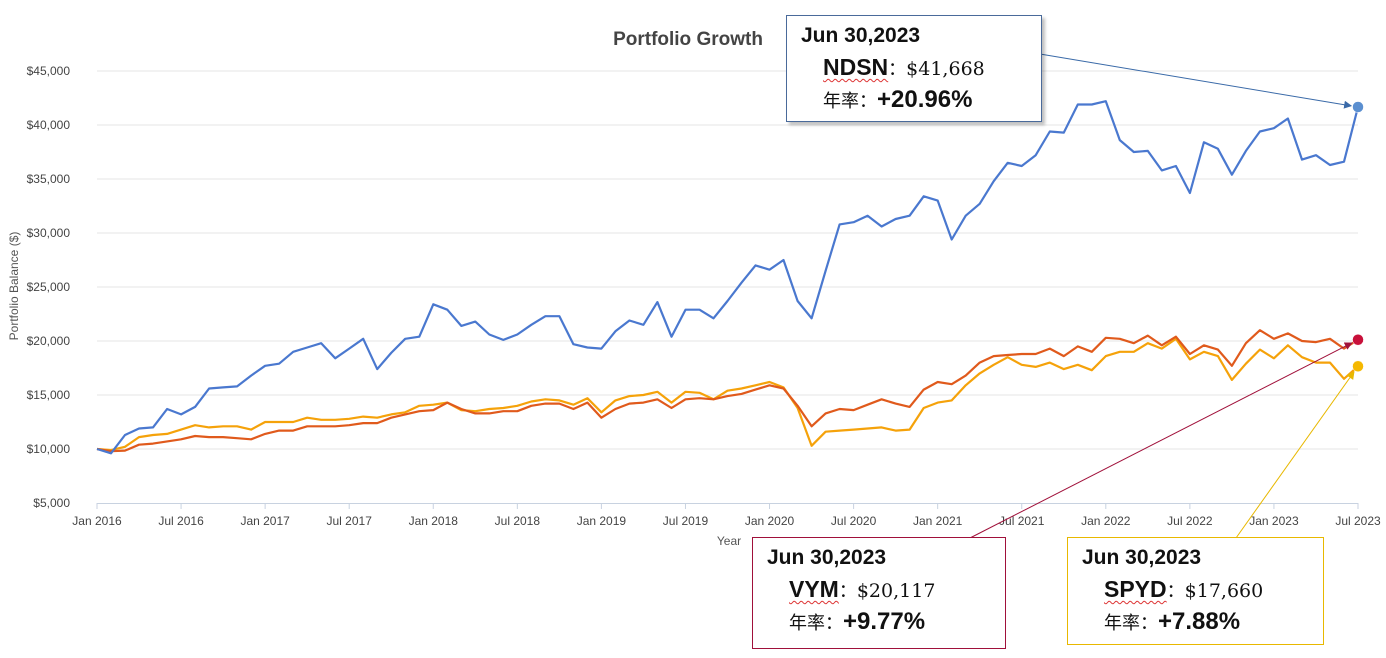 This screenshot has height=658, width=1386. I want to click on x-tick-label: Jul 2023, so click(1358, 521).